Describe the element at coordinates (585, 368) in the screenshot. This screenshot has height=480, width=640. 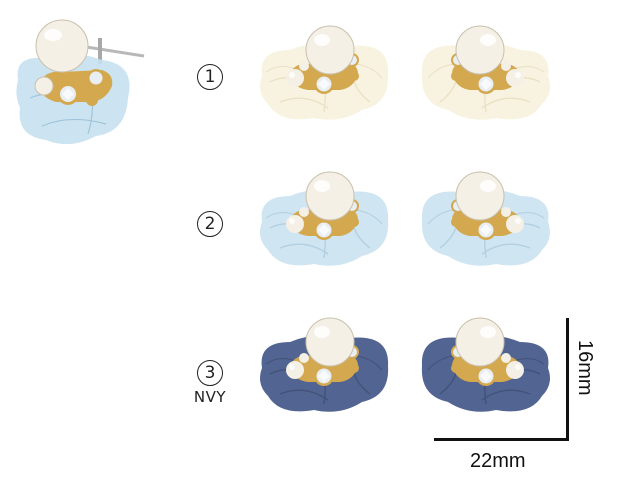
I see `height-label: 16mm` at that location.